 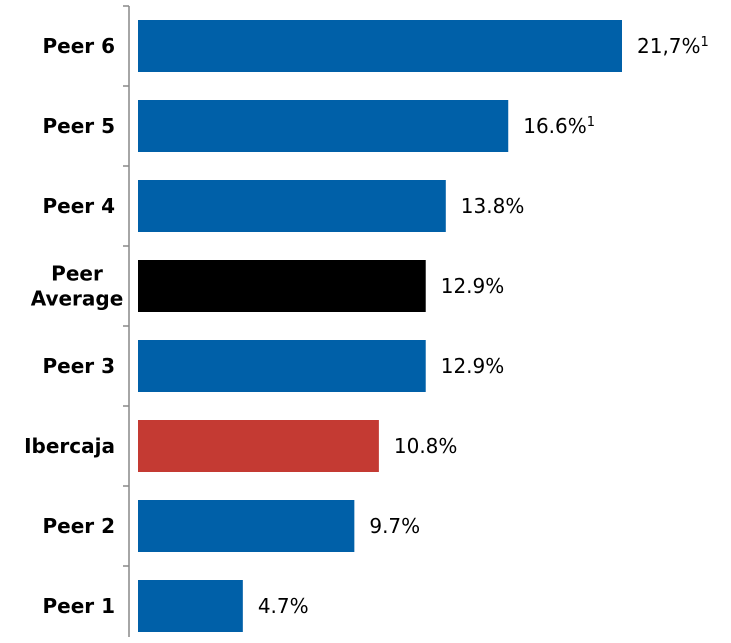 What do you see at coordinates (493, 206) in the screenshot?
I see `value-label: 13.8%` at bounding box center [493, 206].